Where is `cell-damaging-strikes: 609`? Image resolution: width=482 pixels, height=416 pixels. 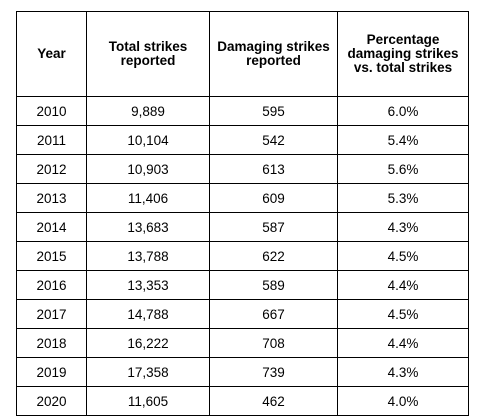 cell-damaging-strikes: 609 is located at coordinates (273, 198).